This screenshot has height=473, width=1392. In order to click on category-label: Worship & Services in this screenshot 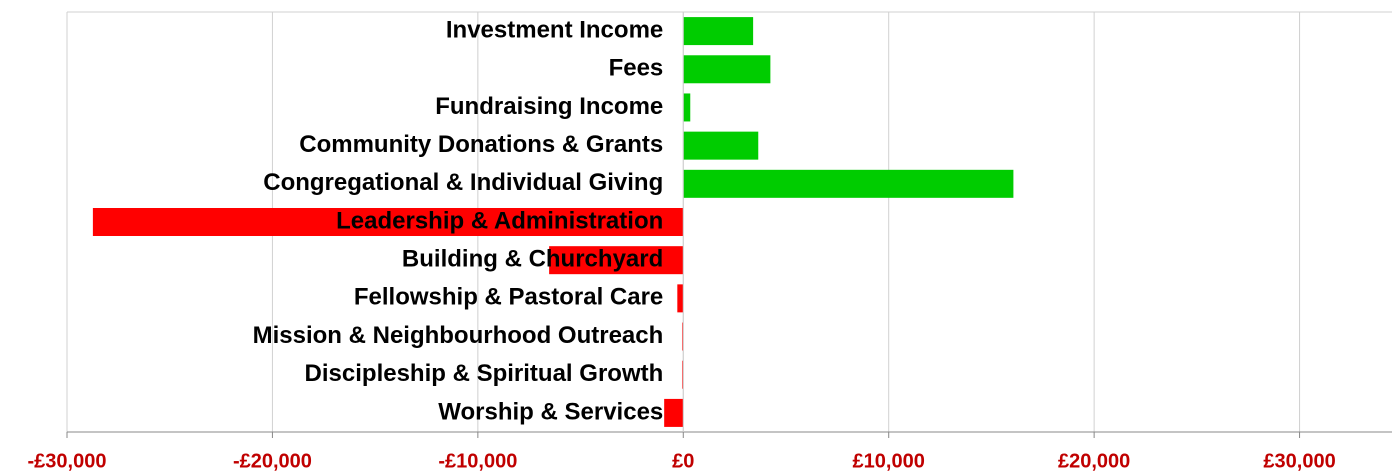, I will do `click(550, 411)`.